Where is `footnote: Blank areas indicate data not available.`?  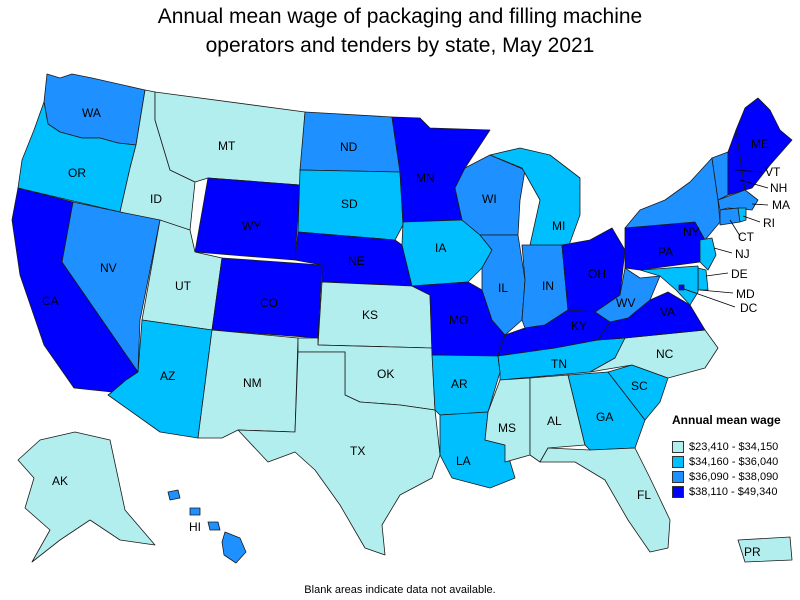 footnote: Blank areas indicate data not available. is located at coordinates (400, 590).